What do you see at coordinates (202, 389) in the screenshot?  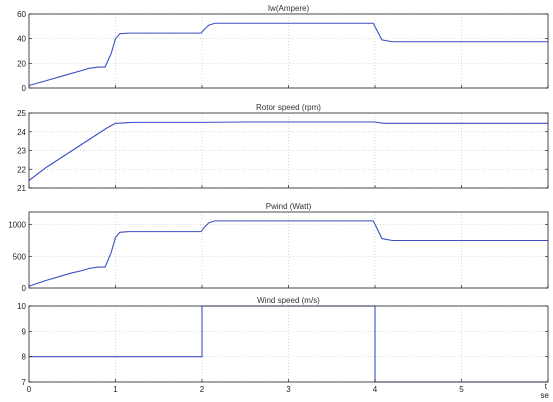 I see `x-tick-label: 2` at bounding box center [202, 389].